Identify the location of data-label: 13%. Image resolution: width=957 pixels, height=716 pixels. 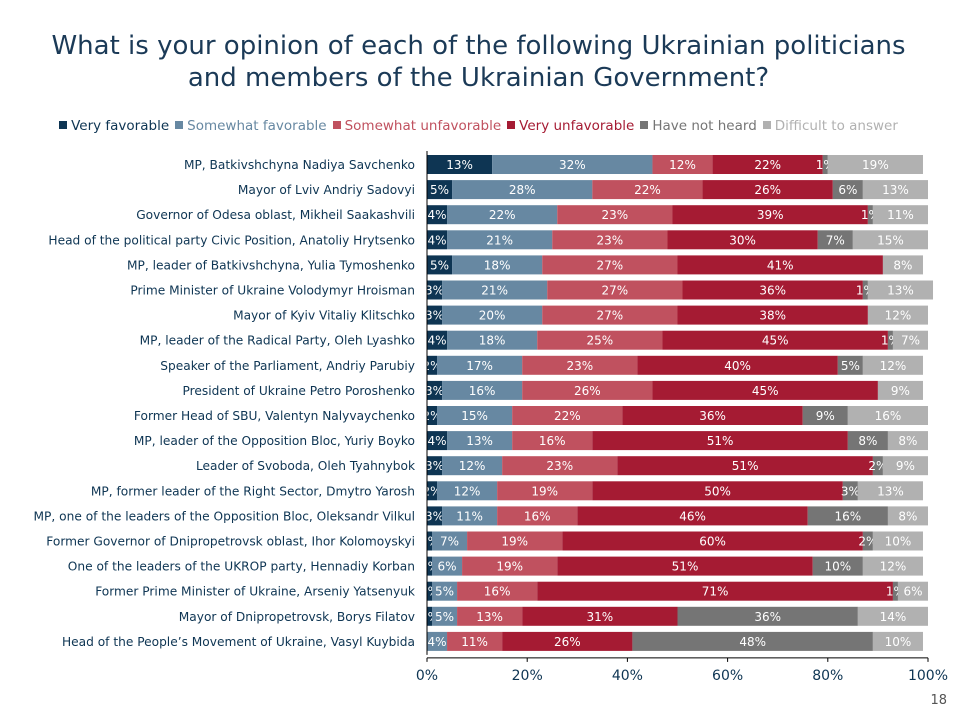
(489, 617).